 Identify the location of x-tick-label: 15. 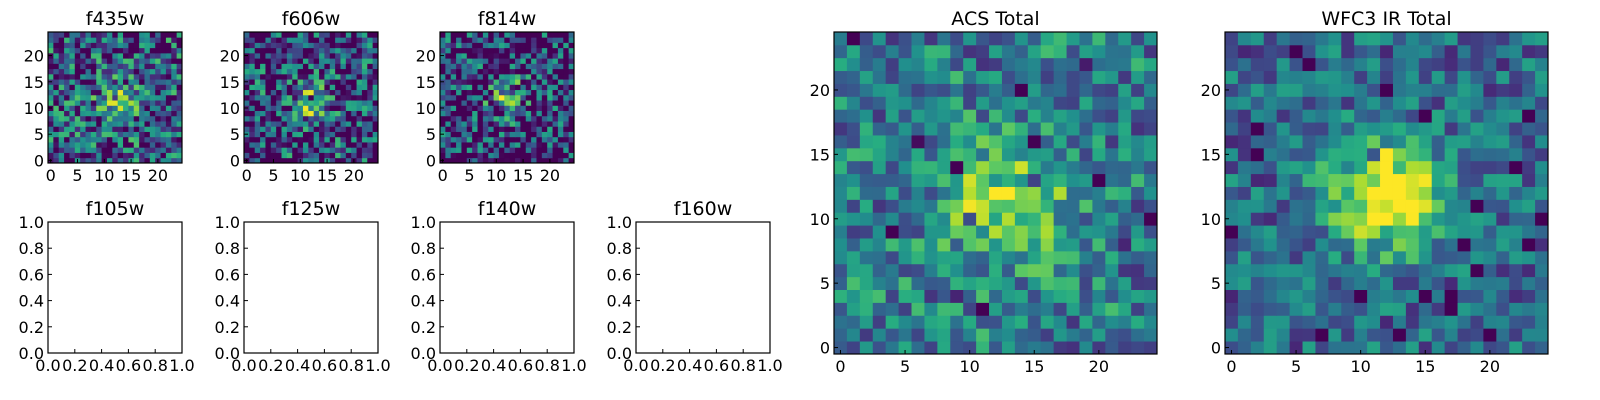
(131, 175).